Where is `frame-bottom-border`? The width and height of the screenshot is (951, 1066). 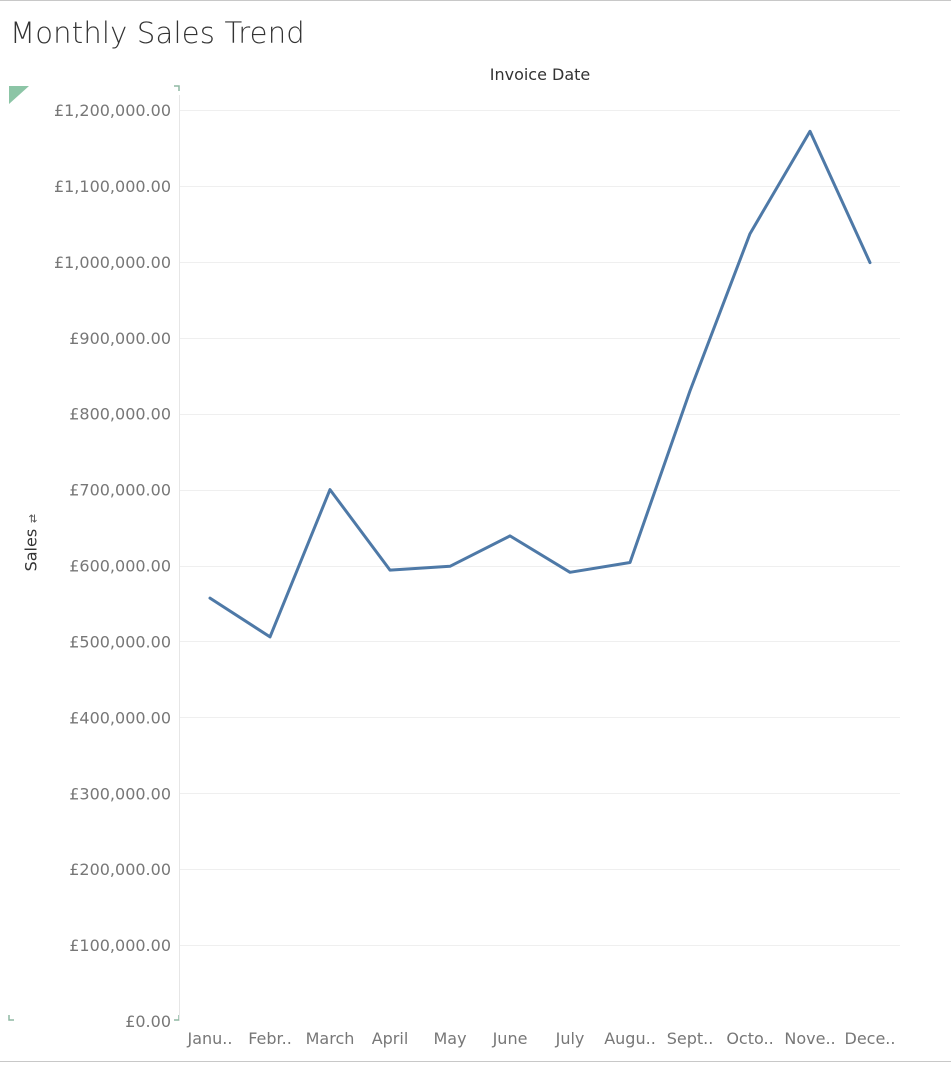 frame-bottom-border is located at coordinates (475, 1061).